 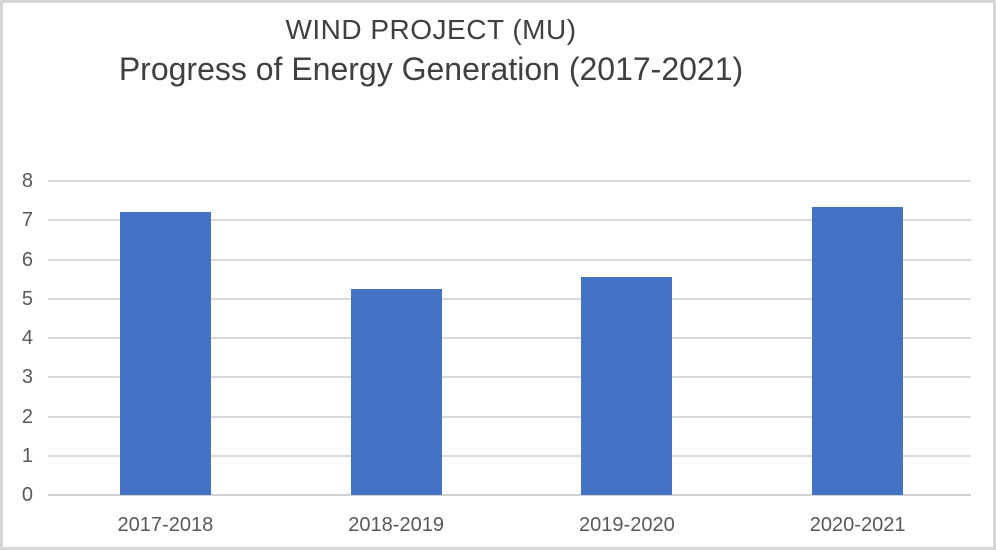 I want to click on x-axis-baseline, so click(x=509, y=495).